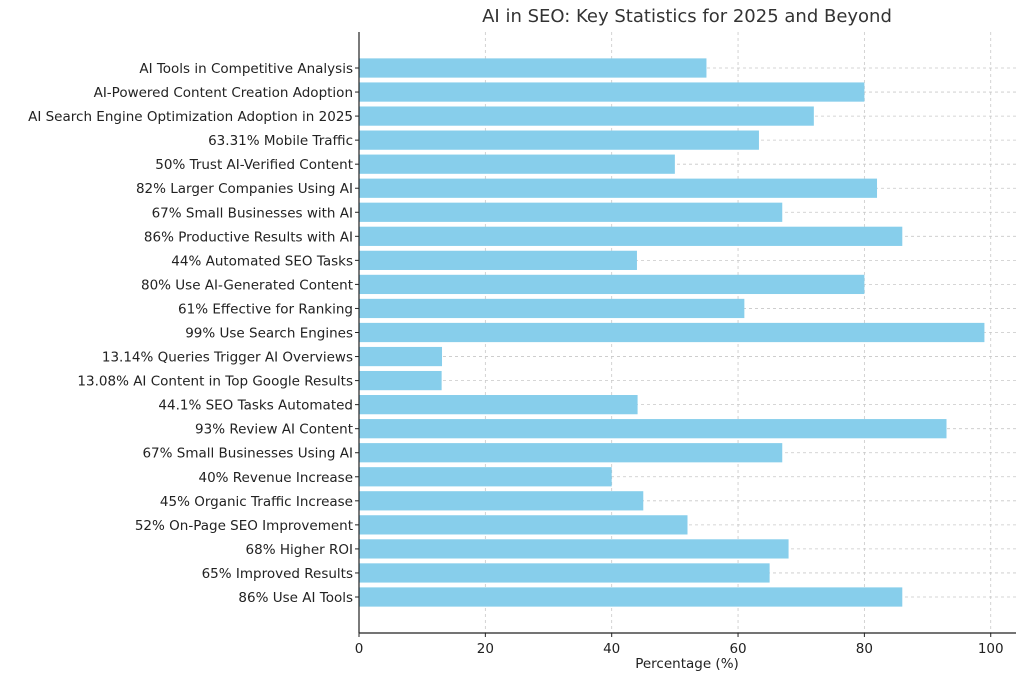  What do you see at coordinates (244, 189) in the screenshot?
I see `category-label: 82% Larger Companies Using AI` at bounding box center [244, 189].